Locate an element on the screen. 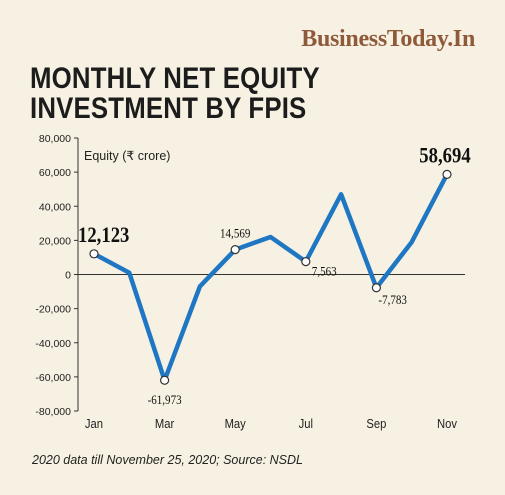  data-label: 7,563 is located at coordinates (324, 271).